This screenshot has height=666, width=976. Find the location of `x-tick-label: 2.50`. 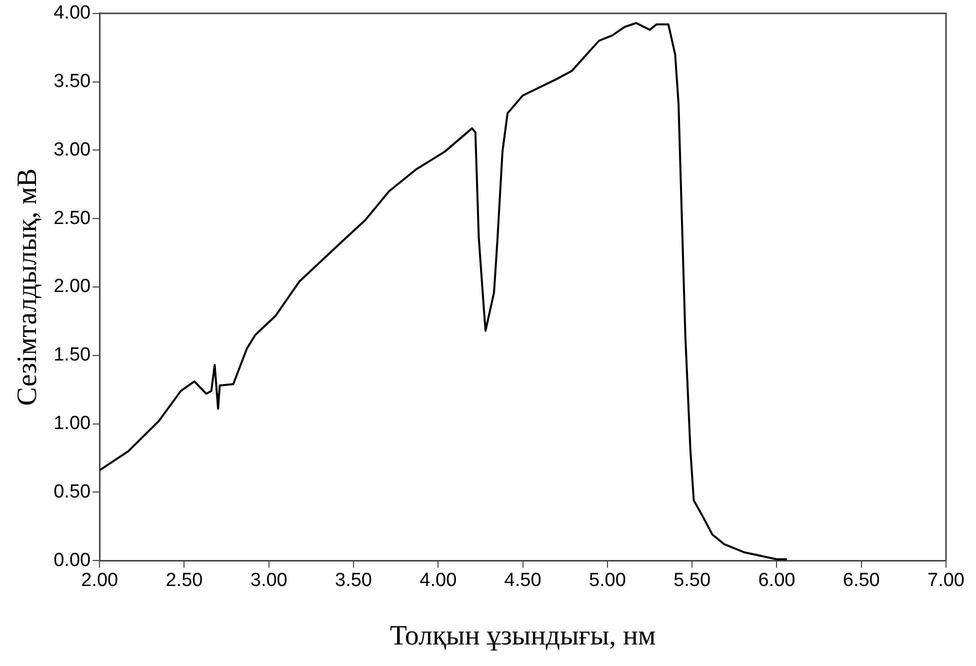

x-tick-label: 2.50 is located at coordinates (184, 581).